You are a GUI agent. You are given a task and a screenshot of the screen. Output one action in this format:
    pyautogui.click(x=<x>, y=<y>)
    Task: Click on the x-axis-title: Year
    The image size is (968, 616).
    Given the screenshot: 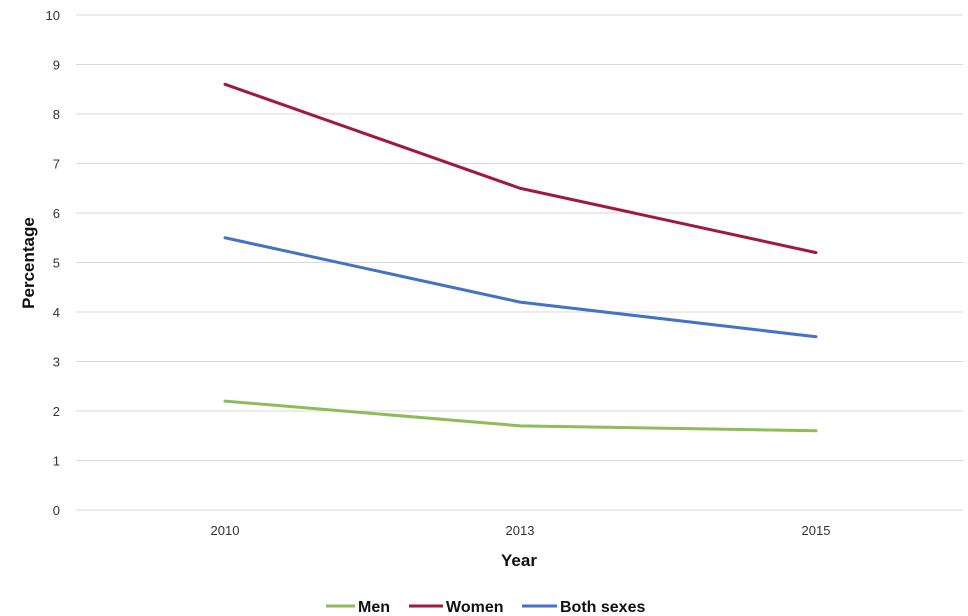 What is the action you would take?
    pyautogui.click(x=519, y=560)
    